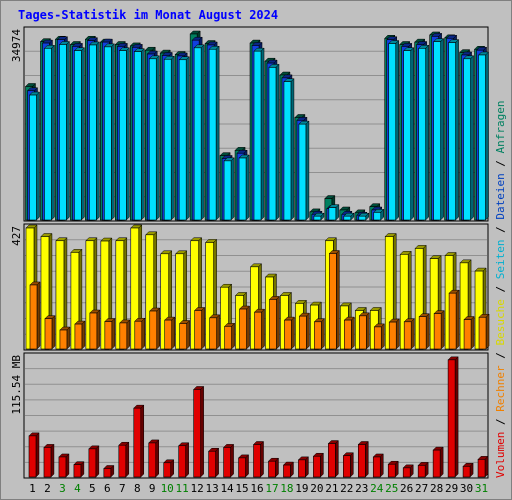 The image size is (512, 500). What do you see at coordinates (16, 385) in the screenshot?
I see `ytick-label-bottom: 115.54 MB` at bounding box center [16, 385].